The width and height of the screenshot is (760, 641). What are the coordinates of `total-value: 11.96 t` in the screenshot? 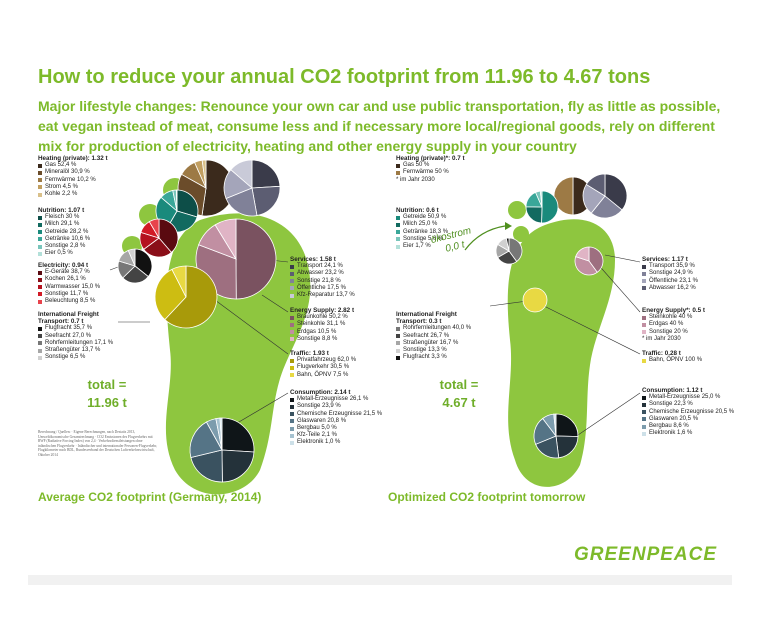 It's located at (107, 402).